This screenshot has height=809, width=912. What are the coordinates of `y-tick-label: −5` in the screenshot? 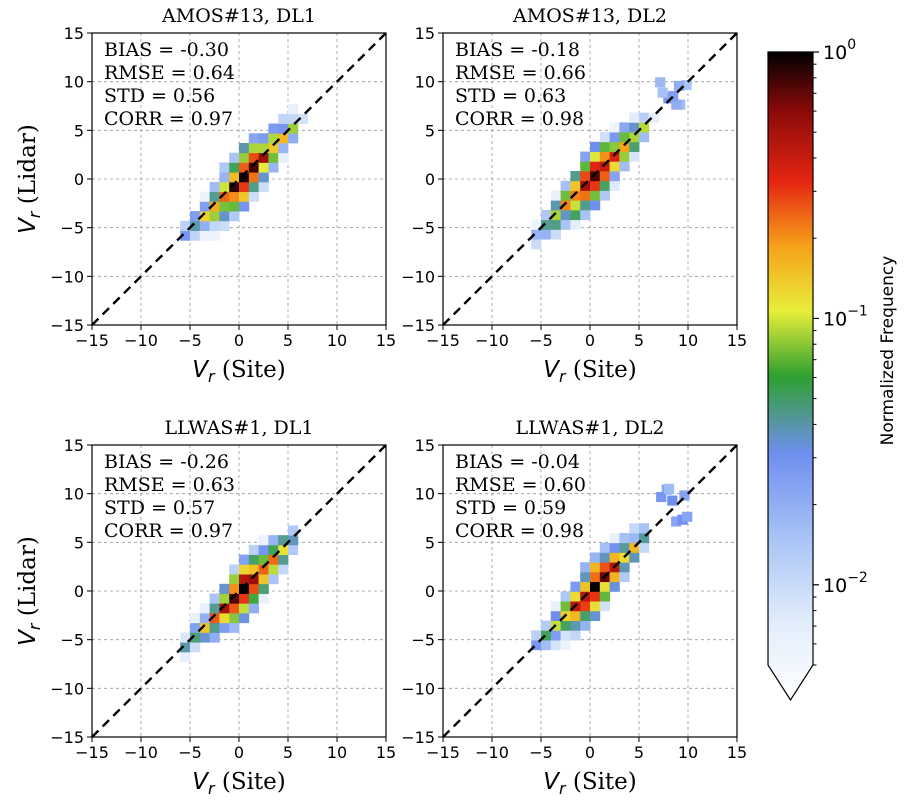 It's located at (72, 228).